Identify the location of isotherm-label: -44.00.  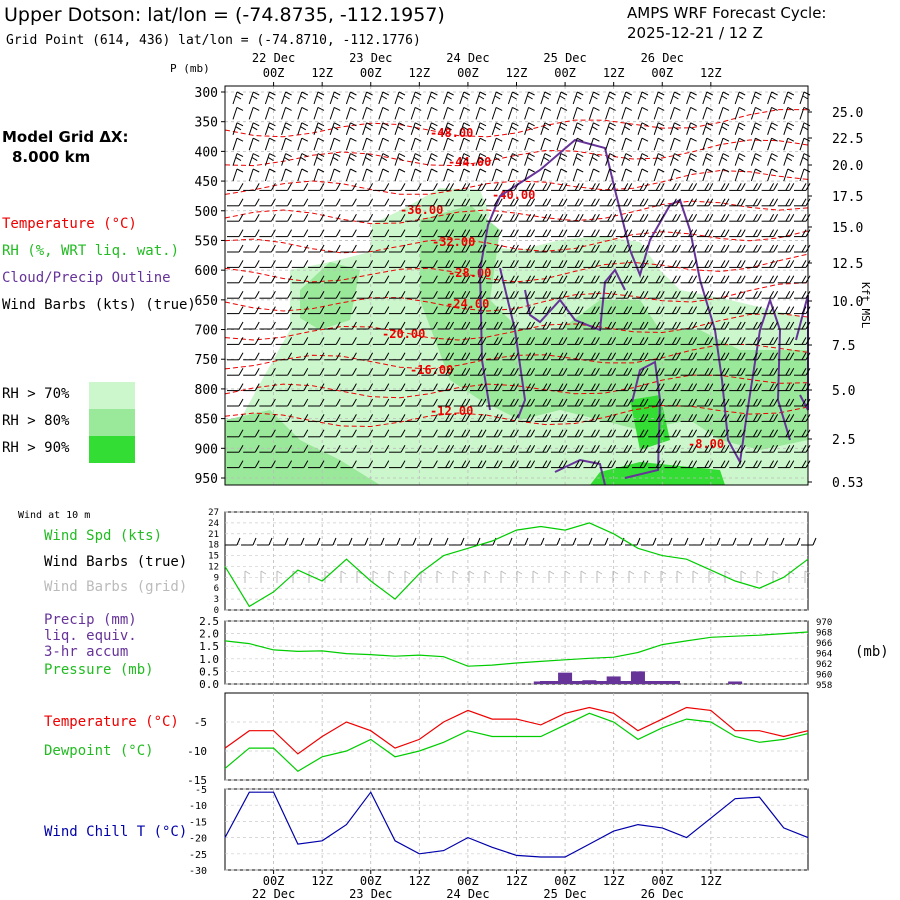
(469, 162).